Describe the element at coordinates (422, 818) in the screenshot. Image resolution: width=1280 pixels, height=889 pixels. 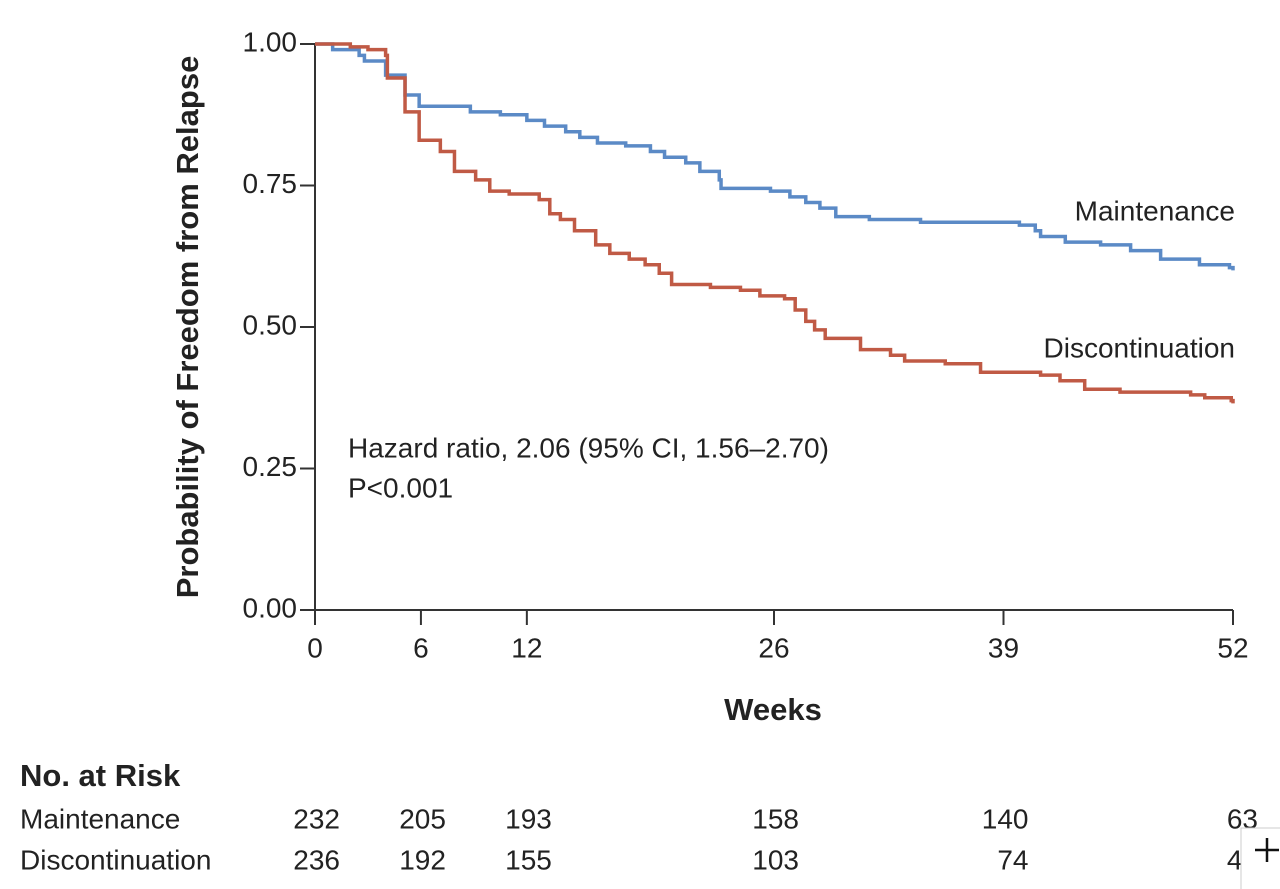
I see `risk-count: 205` at that location.